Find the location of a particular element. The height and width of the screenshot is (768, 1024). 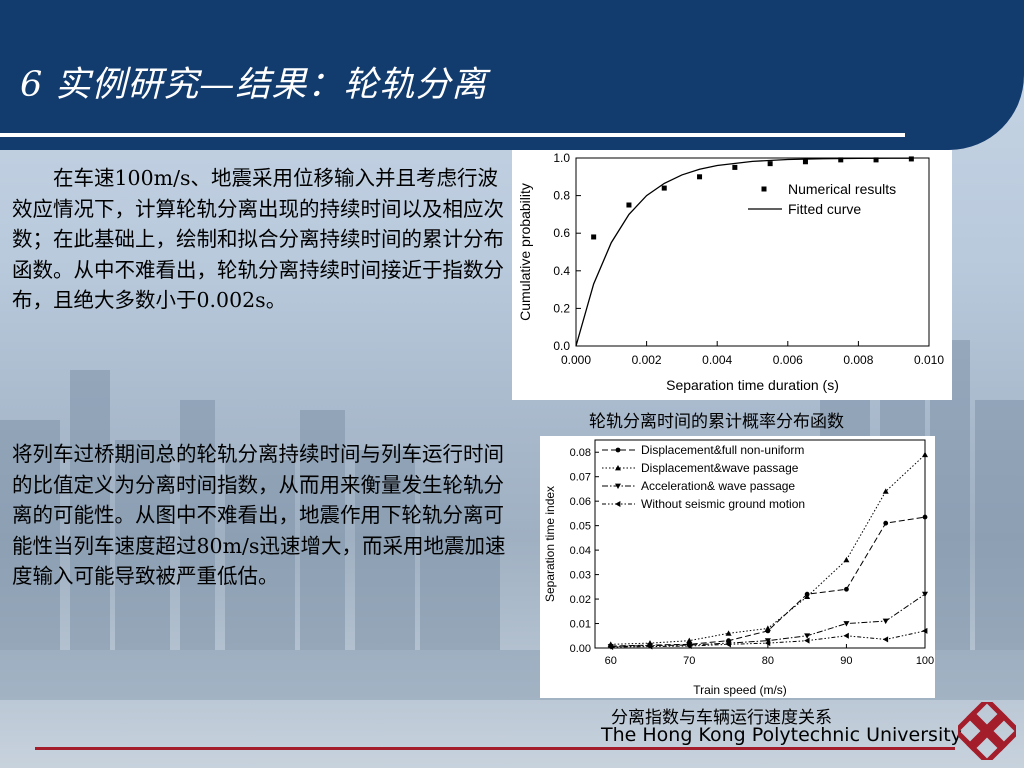

footer-divider is located at coordinates (495, 748).